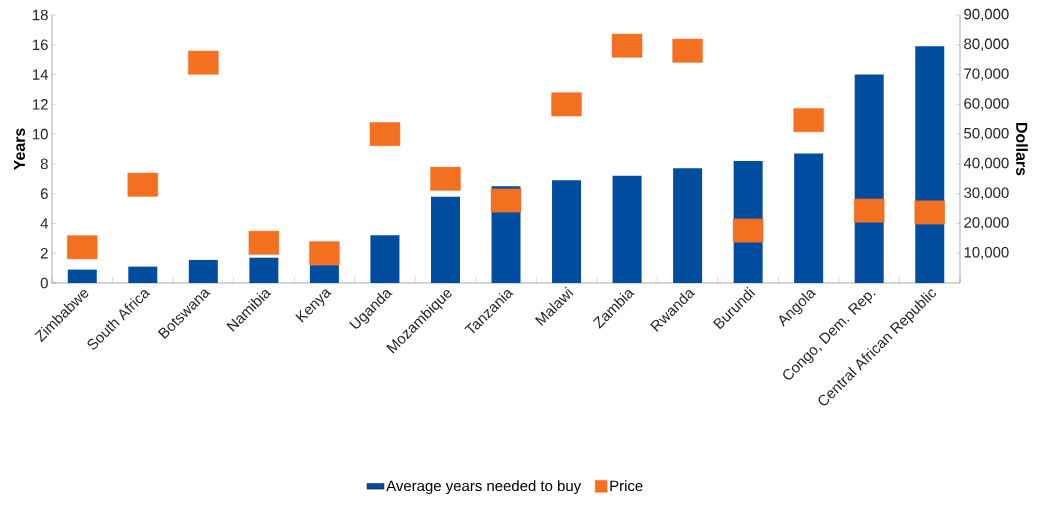 The image size is (1062, 510). What do you see at coordinates (484, 487) in the screenshot?
I see `legend-label: Average years needed to buy` at bounding box center [484, 487].